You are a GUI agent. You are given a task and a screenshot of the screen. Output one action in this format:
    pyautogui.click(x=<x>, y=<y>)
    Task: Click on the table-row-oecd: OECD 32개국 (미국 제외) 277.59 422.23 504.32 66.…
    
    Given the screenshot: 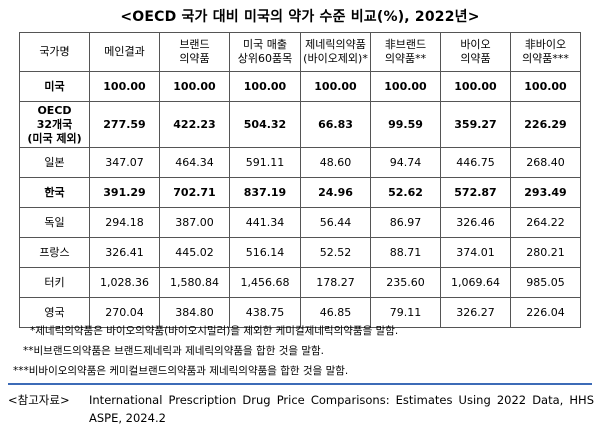 What is the action you would take?
    pyautogui.click(x=300, y=124)
    